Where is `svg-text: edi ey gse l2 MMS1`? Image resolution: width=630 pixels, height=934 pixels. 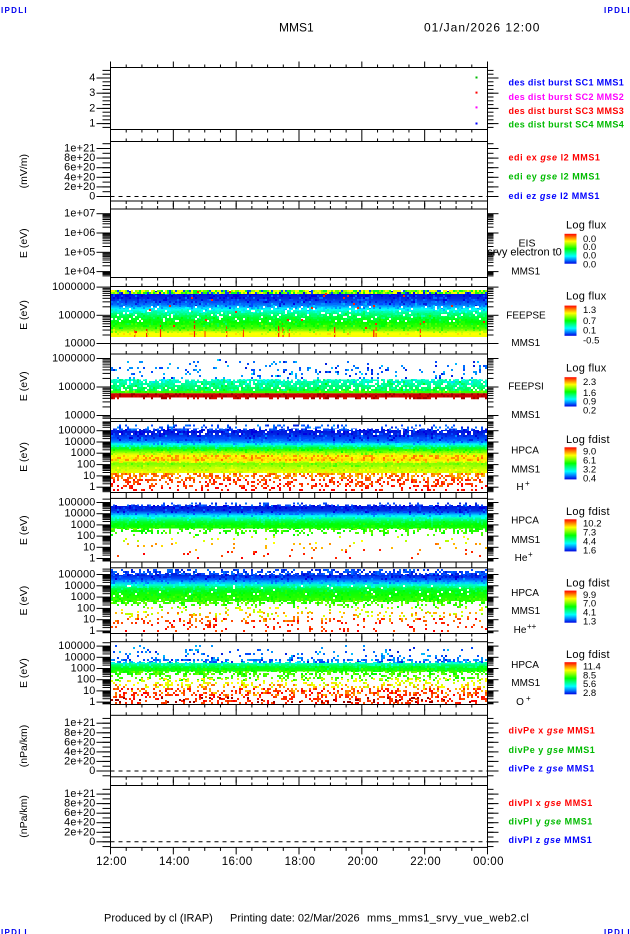
svg-text: edi ey gse l2 MMS1 is located at coordinates (555, 177).